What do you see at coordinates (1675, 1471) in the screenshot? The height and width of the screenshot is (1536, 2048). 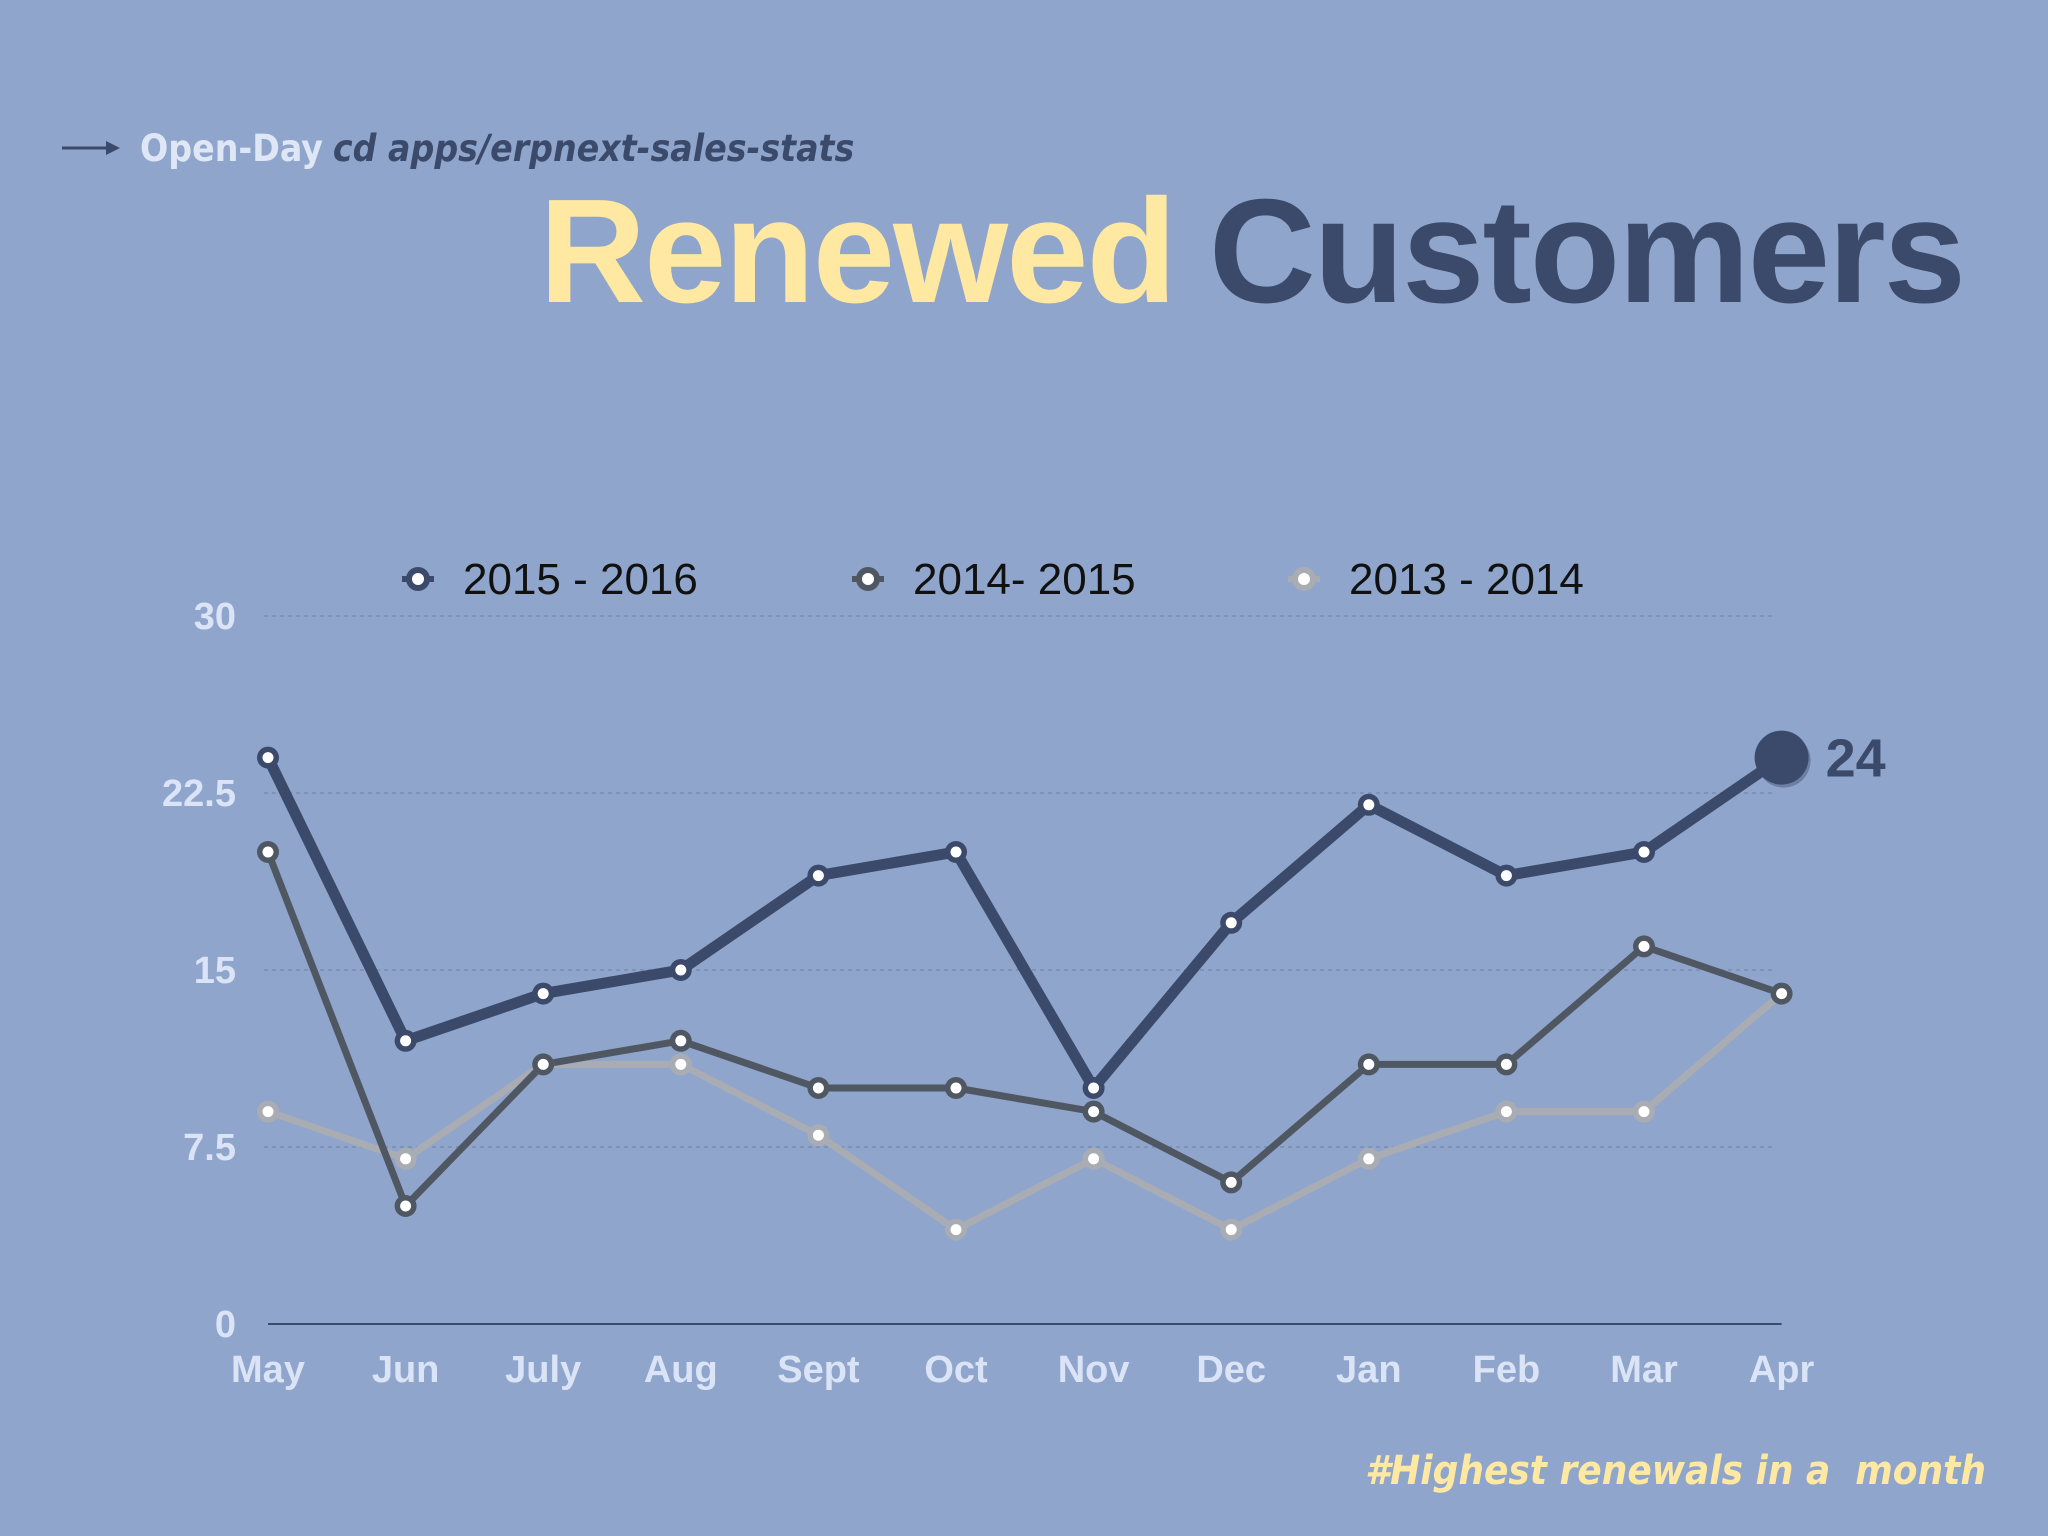 I see `footnote: #Highest renewals in a month` at bounding box center [1675, 1471].